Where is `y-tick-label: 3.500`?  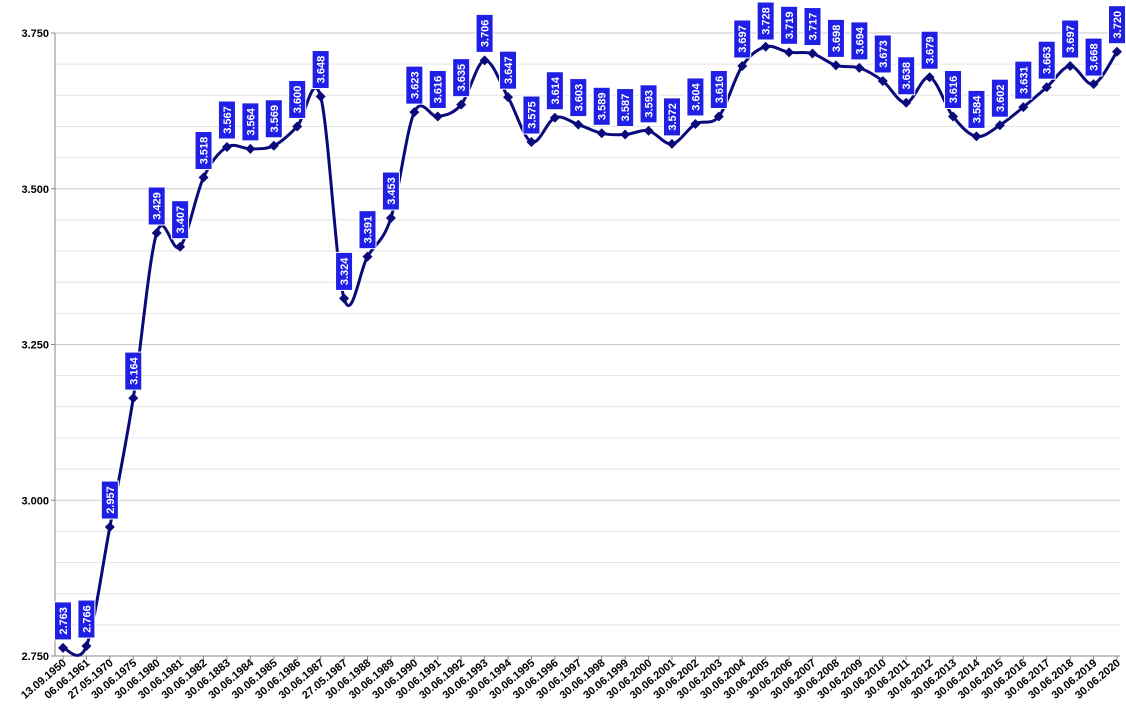 y-tick-label: 3.500 is located at coordinates (35, 190).